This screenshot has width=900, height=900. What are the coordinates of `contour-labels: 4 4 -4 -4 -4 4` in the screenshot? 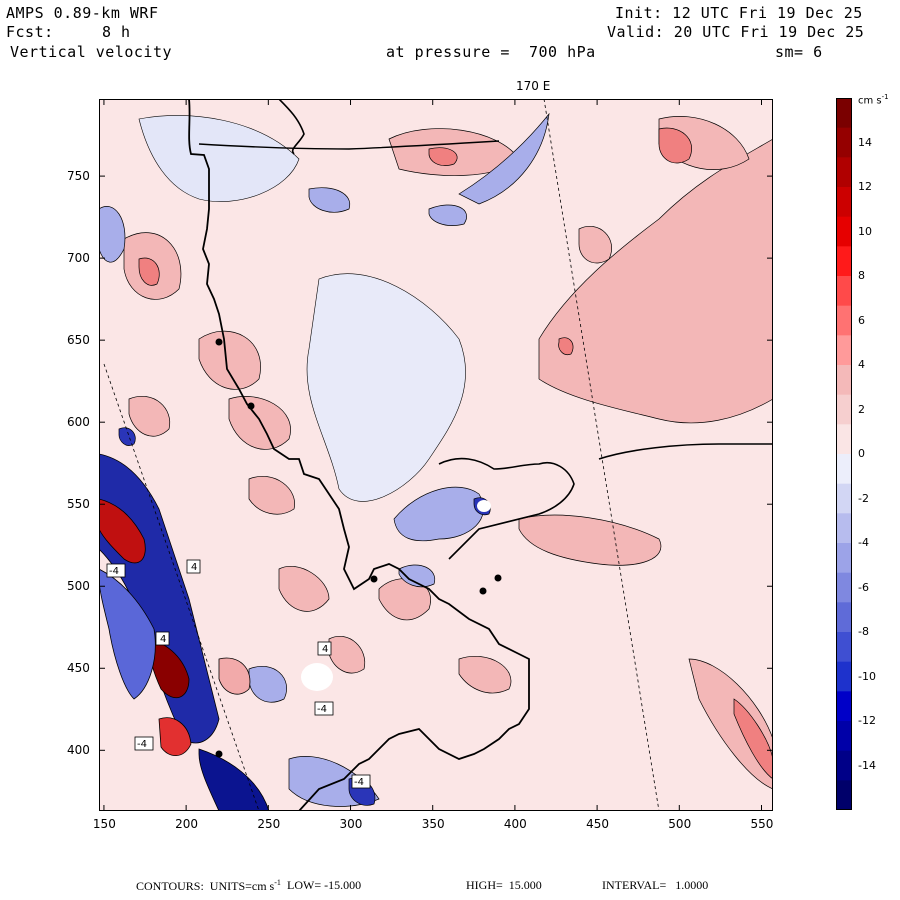 It's located at (238, 674).